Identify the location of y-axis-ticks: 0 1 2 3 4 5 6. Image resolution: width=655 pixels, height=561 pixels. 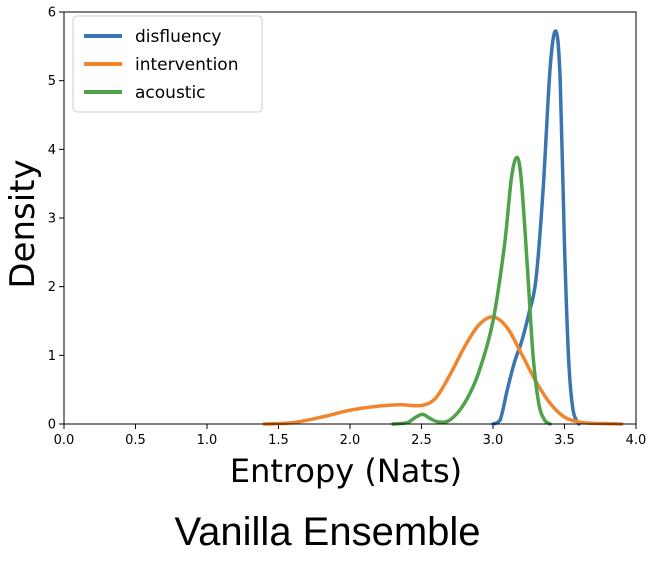
(56, 219).